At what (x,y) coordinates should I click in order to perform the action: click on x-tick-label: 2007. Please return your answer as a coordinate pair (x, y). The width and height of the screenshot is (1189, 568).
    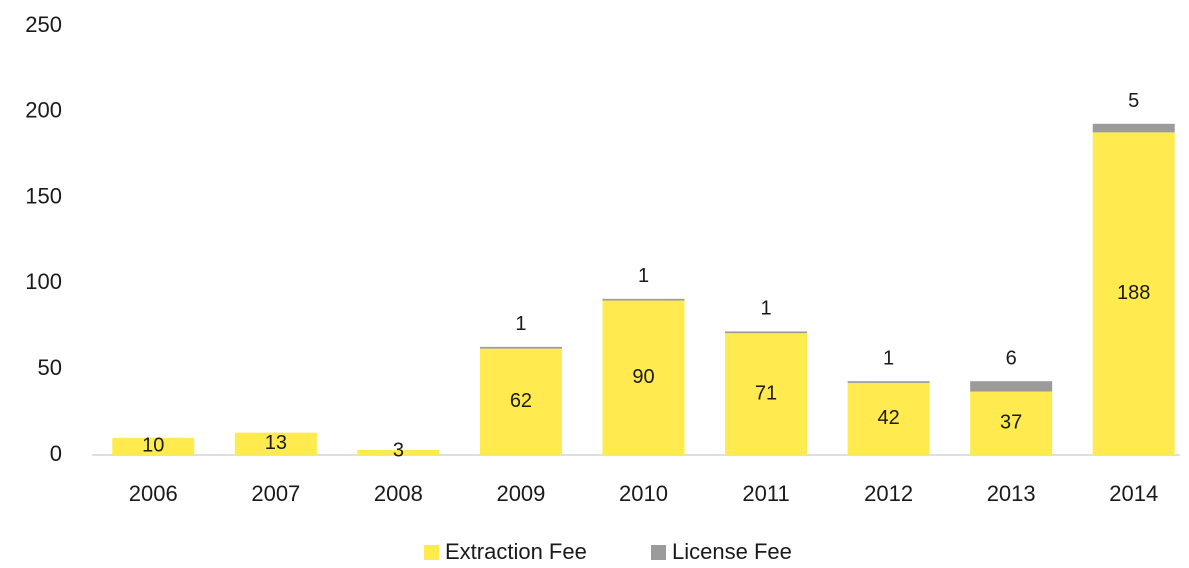
    Looking at the image, I should click on (275, 493).